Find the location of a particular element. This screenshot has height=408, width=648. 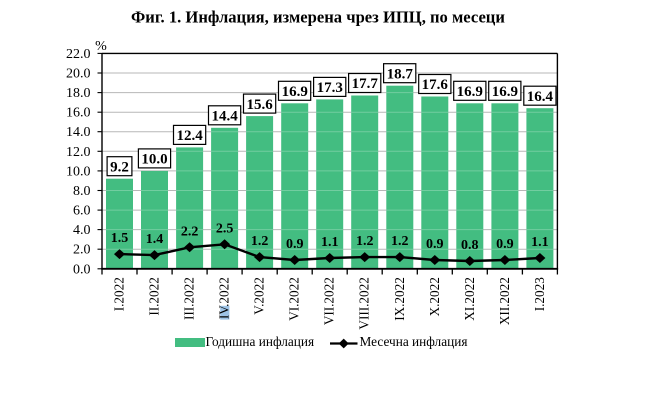

svg-text: 2.5 is located at coordinates (225, 228).